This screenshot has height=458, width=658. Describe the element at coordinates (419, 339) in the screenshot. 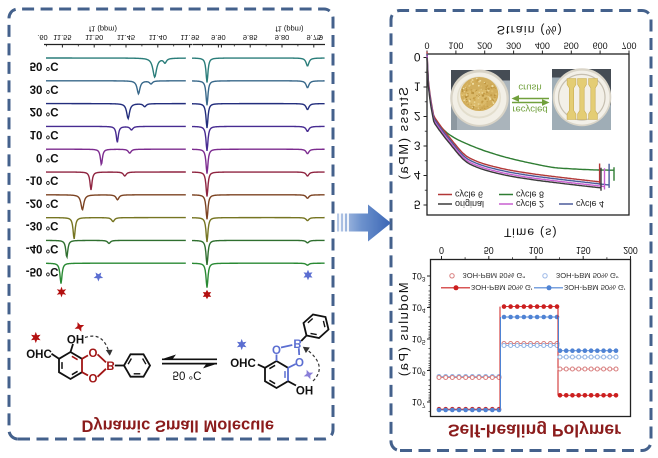

I see `svg-text: 105` at that location.